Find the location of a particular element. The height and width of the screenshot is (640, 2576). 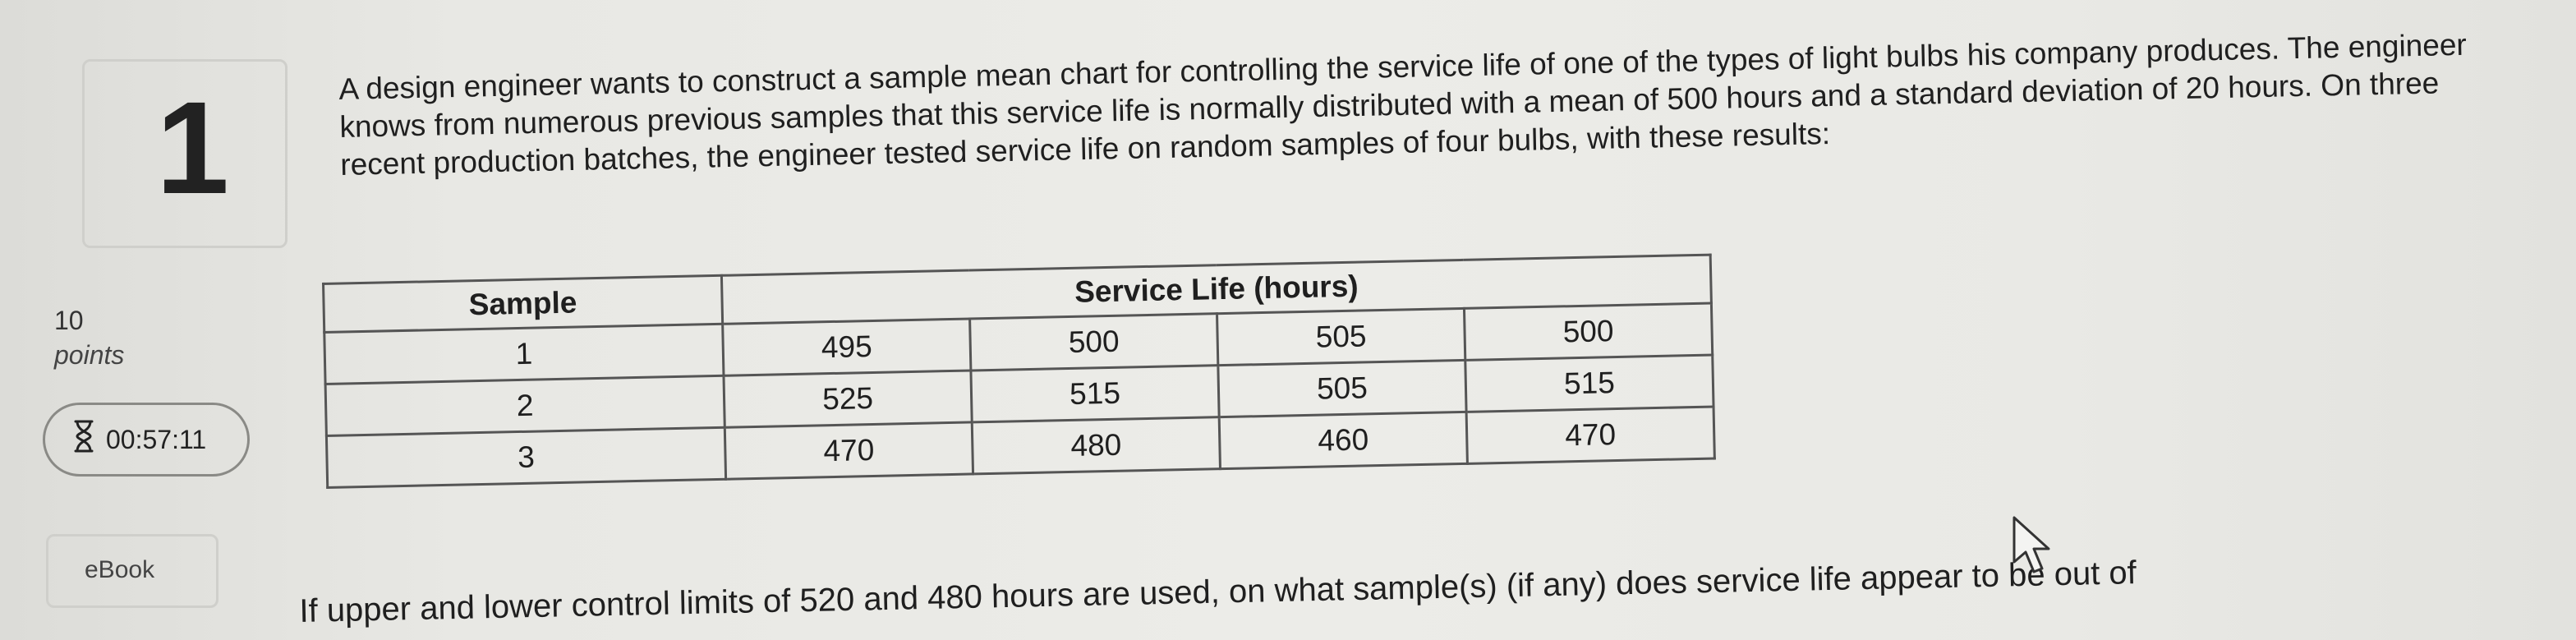

ebook-label: eBook is located at coordinates (120, 570).